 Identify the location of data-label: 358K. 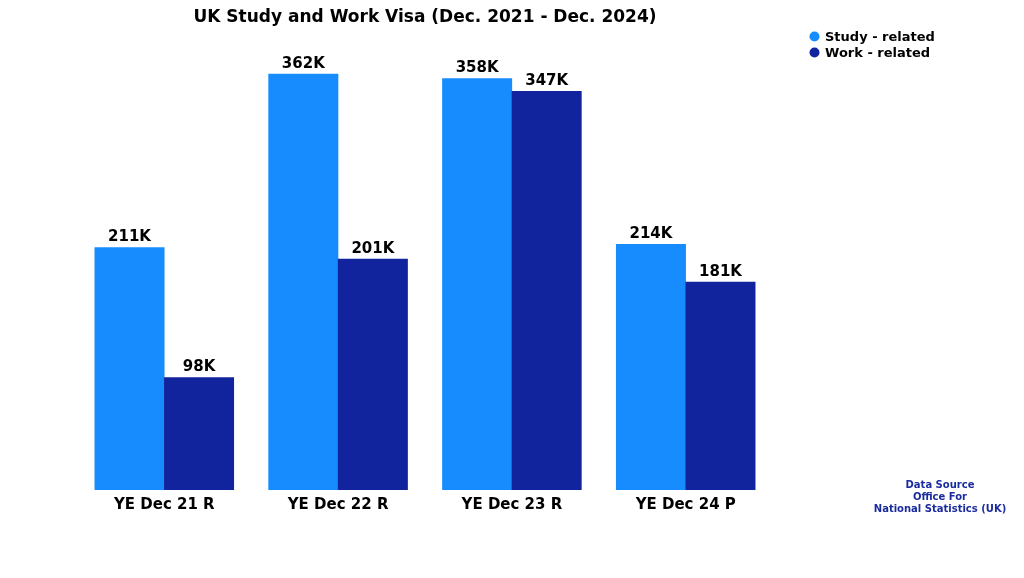
(477, 67).